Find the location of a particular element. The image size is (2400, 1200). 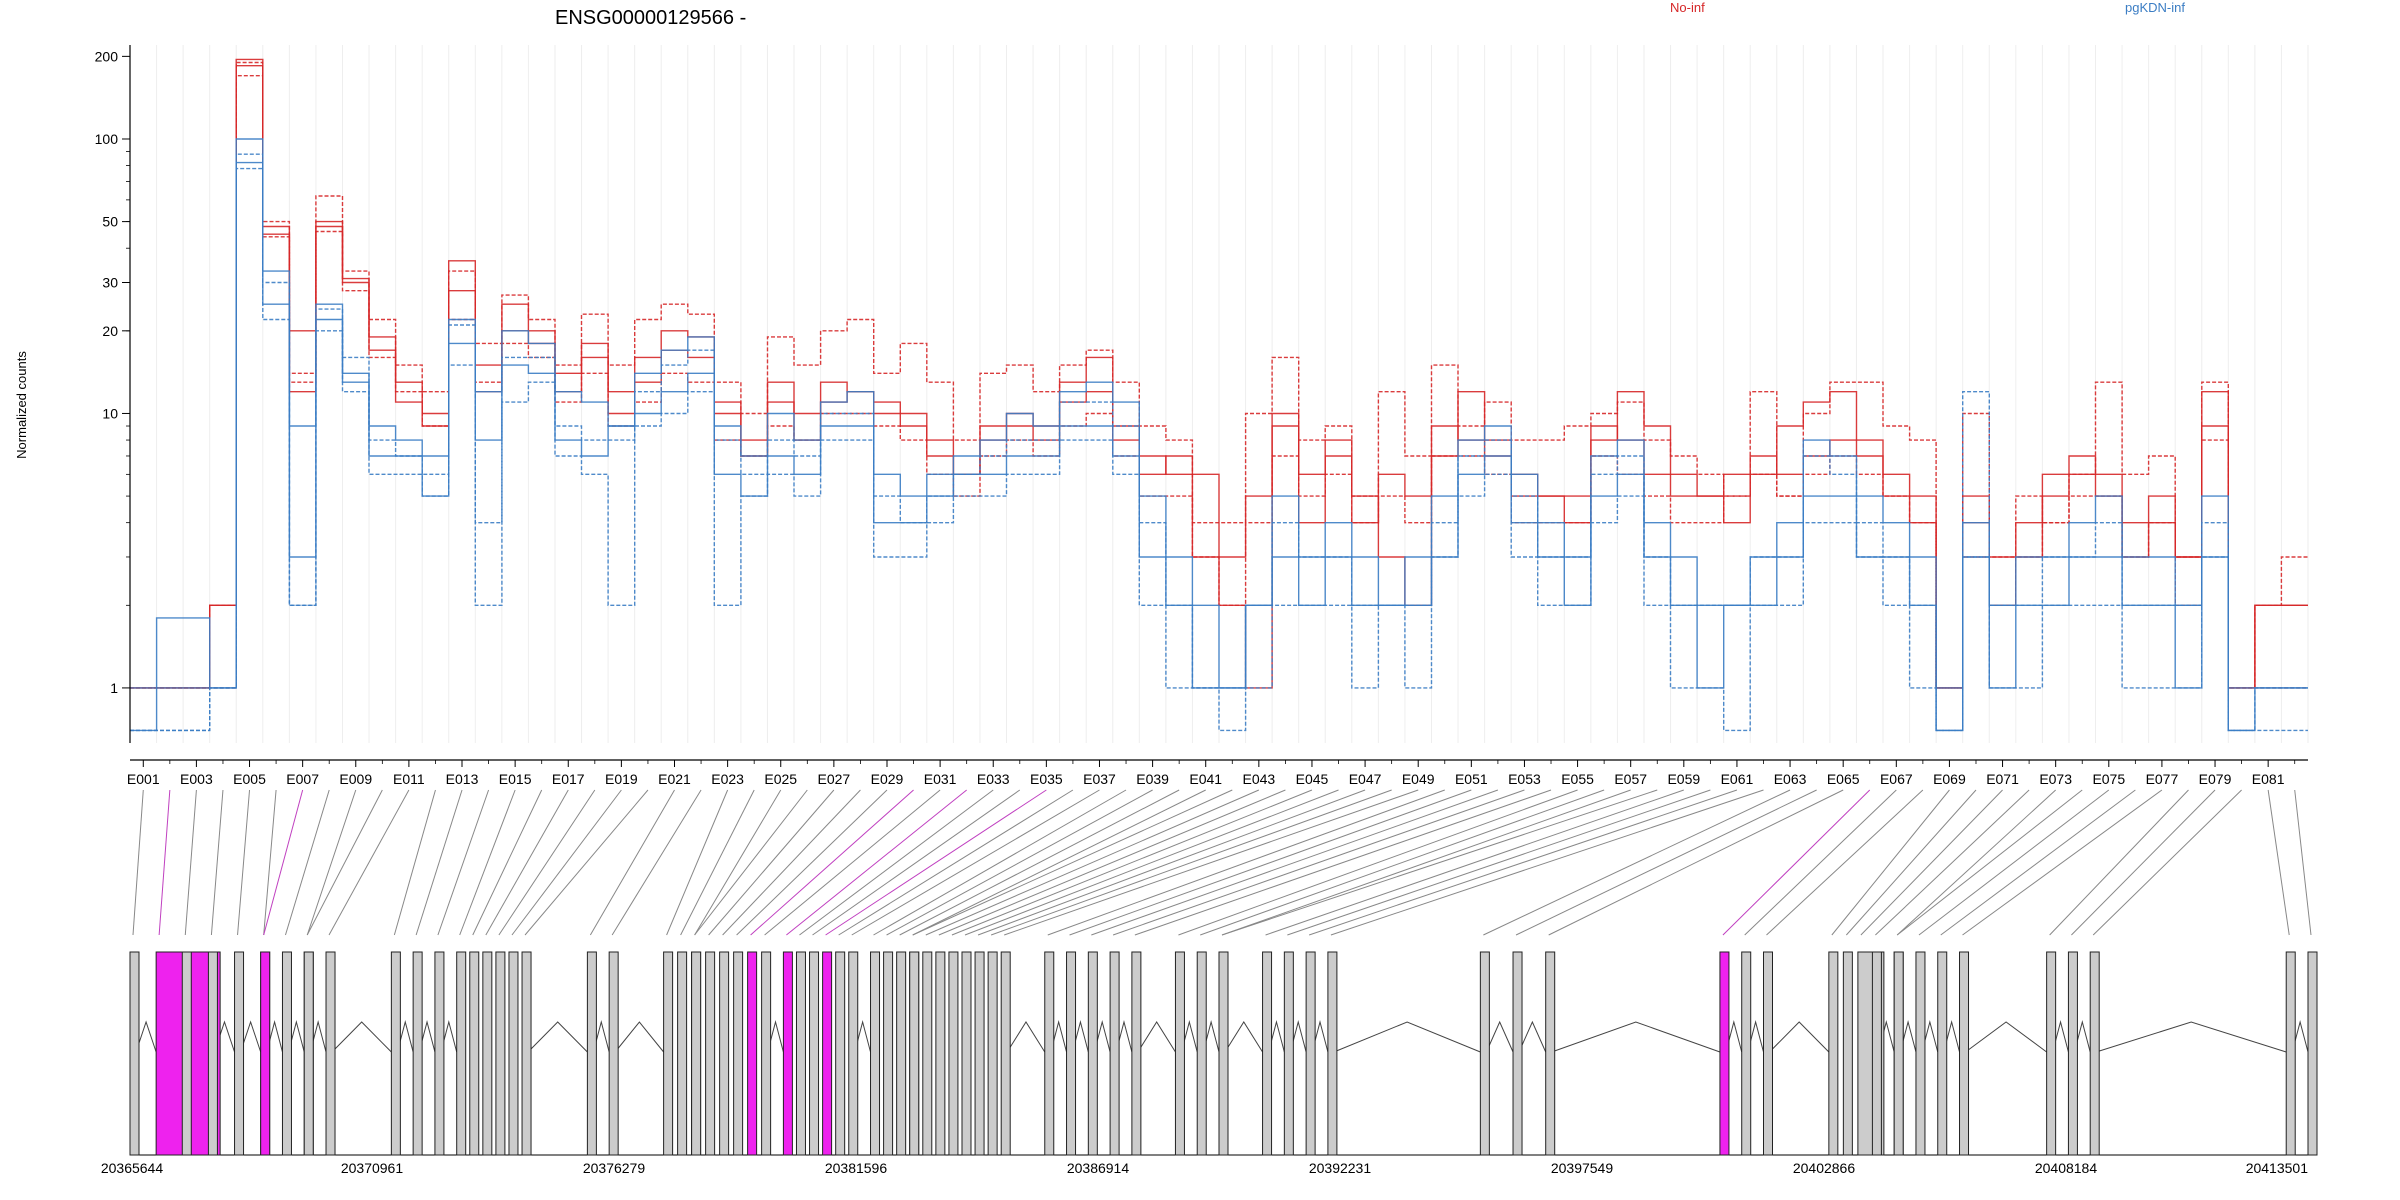

x-tick-label: E051 is located at coordinates (1471, 779).